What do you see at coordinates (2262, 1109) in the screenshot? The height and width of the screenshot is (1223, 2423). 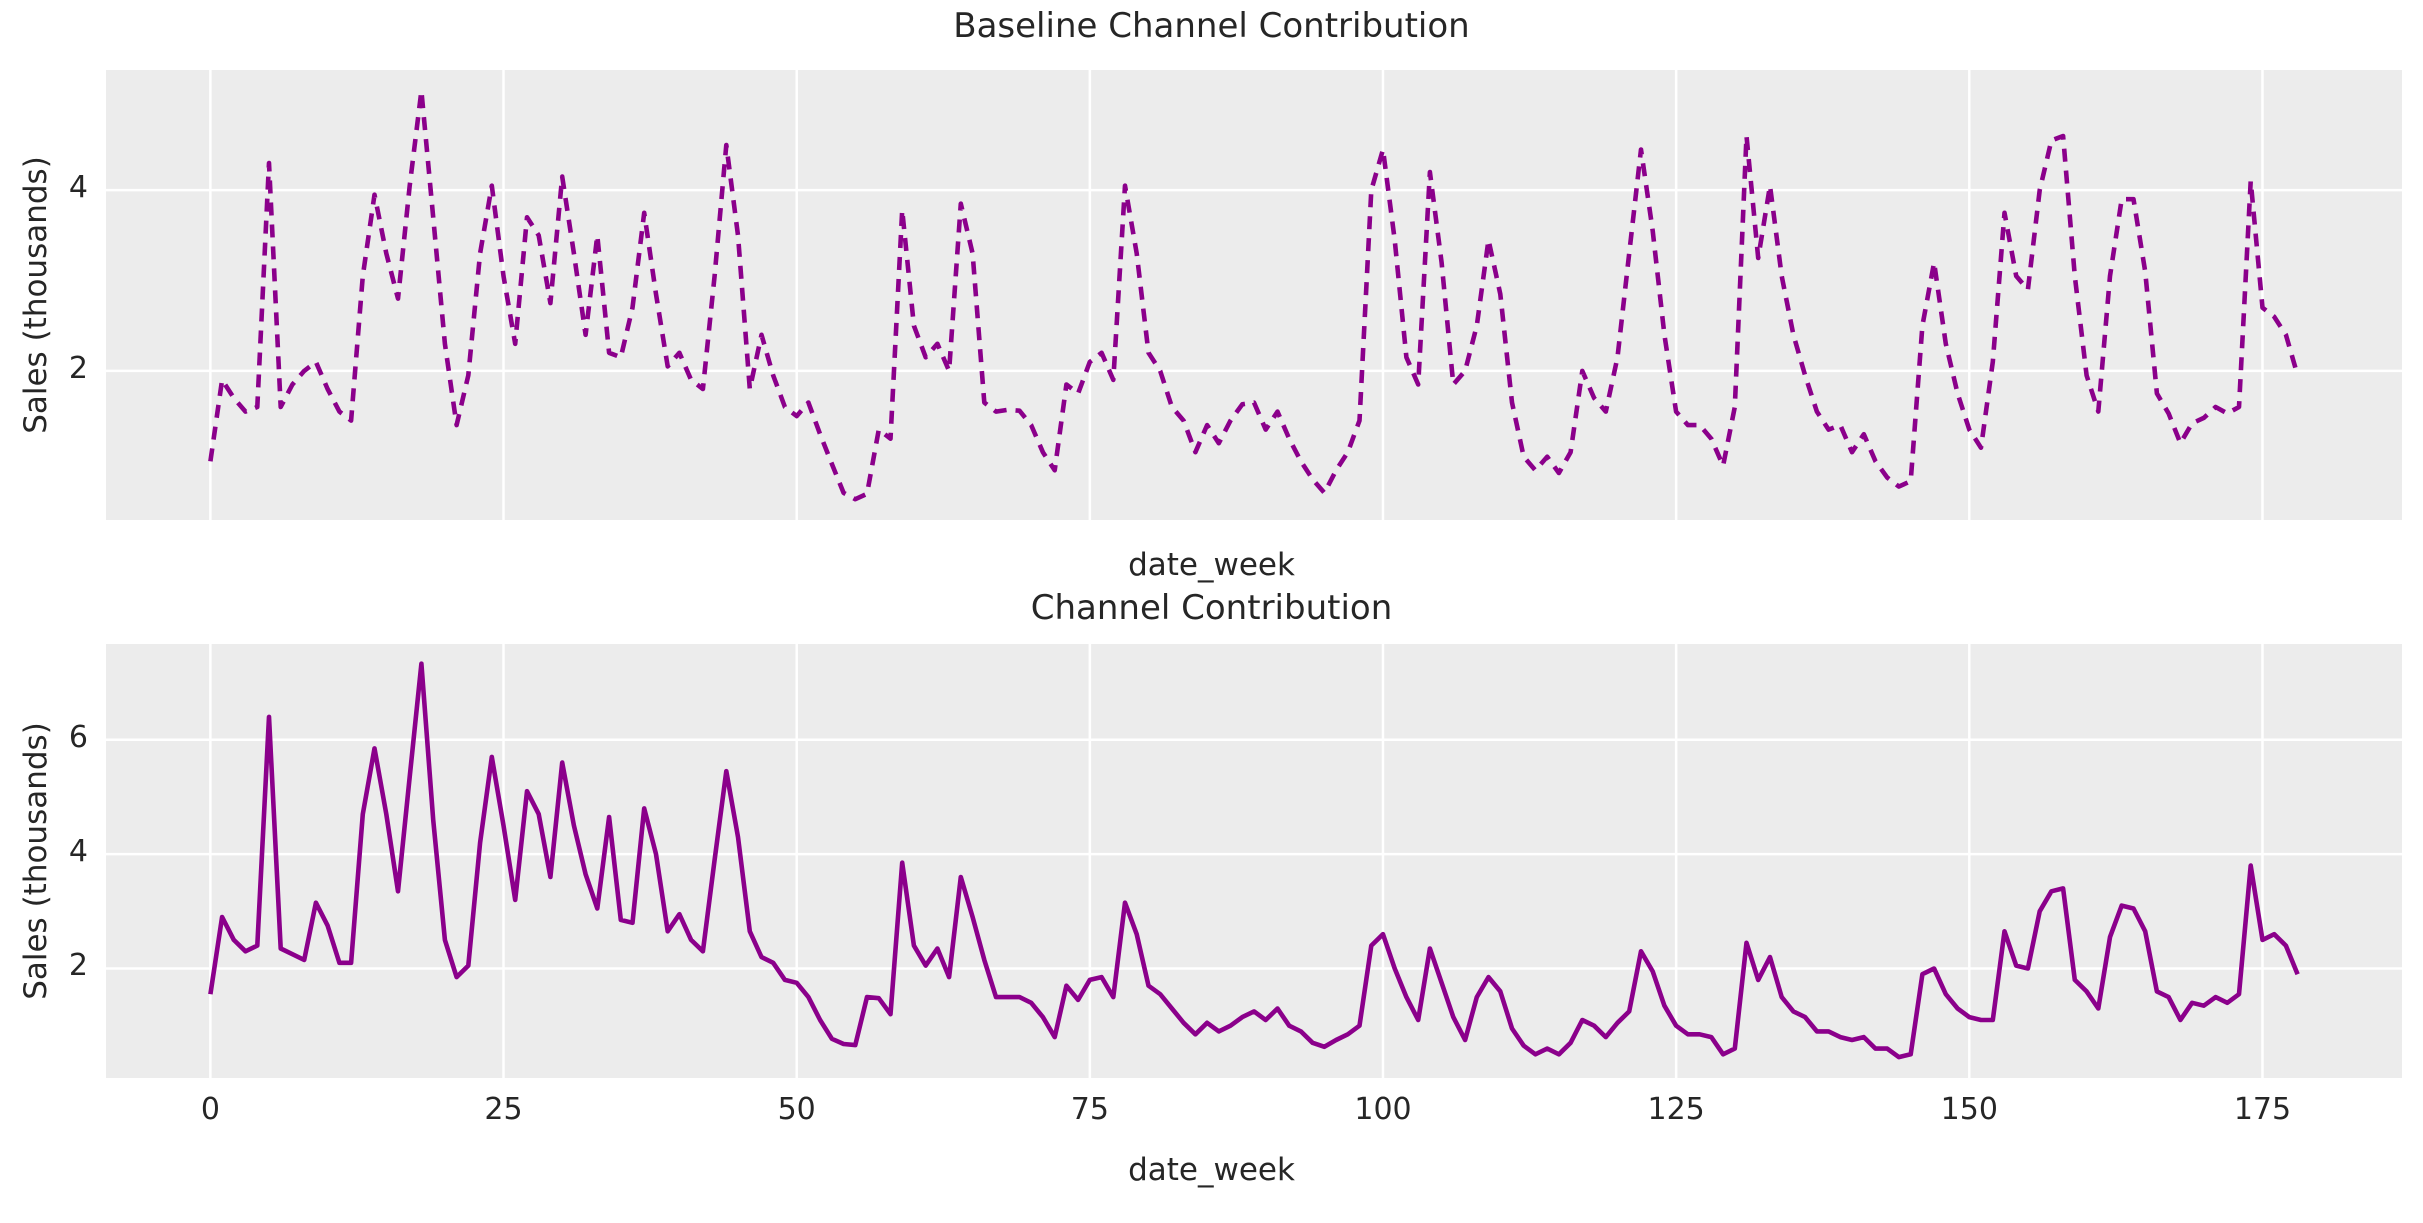 I see `x-tick-label: 175` at bounding box center [2262, 1109].